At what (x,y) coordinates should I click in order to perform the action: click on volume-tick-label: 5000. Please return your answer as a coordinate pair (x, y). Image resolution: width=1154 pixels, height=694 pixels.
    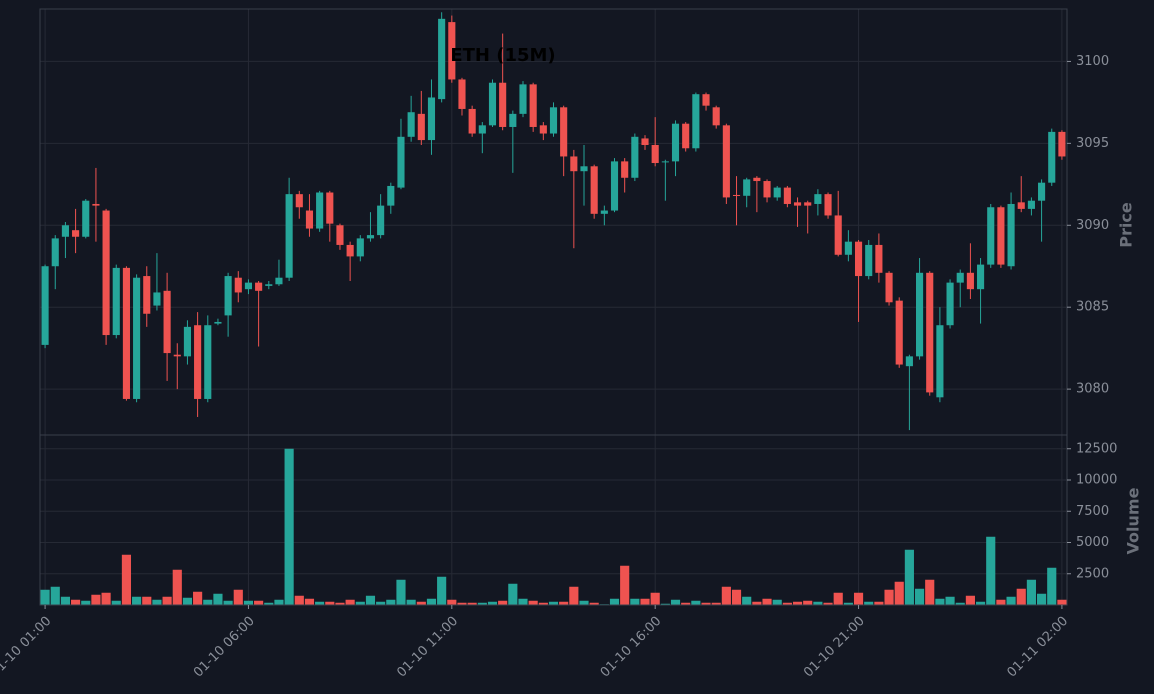
    Looking at the image, I should click on (1092, 542).